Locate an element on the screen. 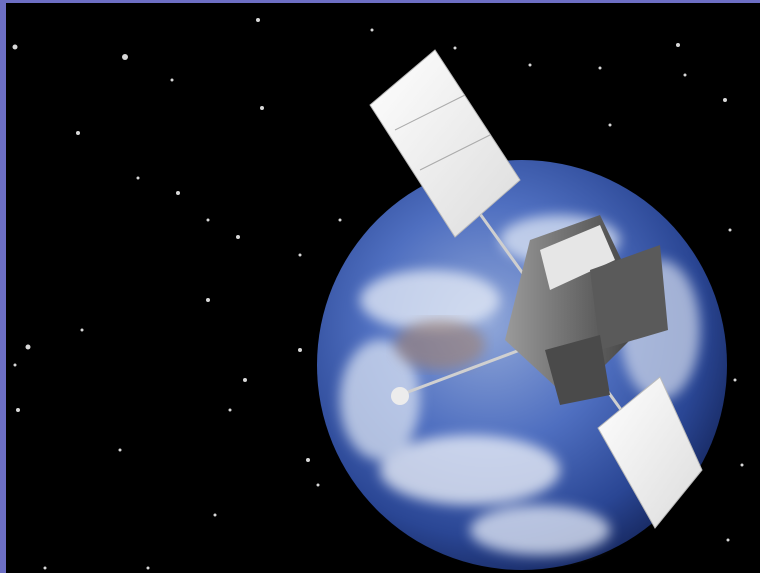 This screenshot has height=573, width=760. solar-panel-top is located at coordinates (445, 143).